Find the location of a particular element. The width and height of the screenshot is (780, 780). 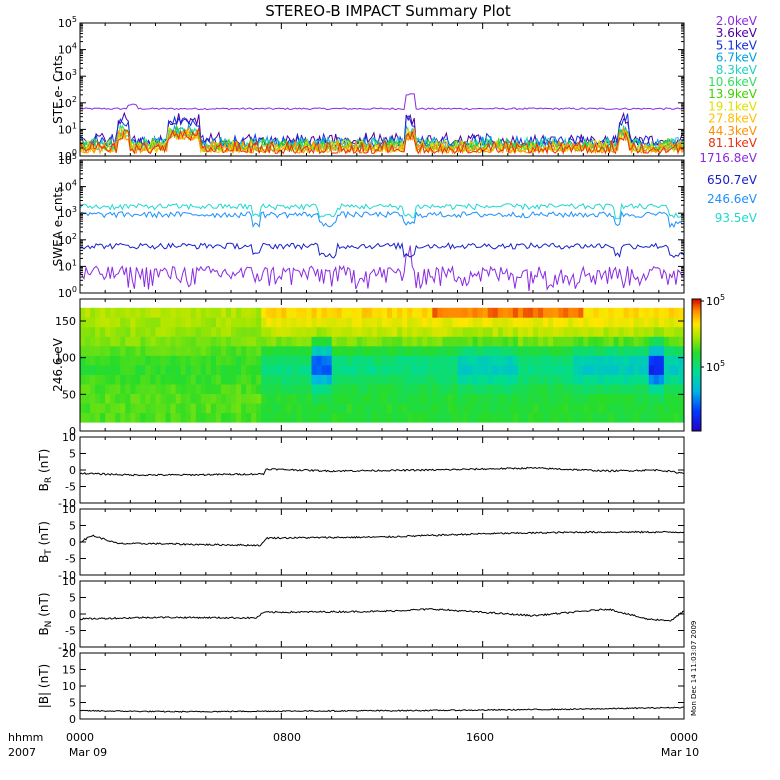

series-2.0keV is located at coordinates (382, 102).